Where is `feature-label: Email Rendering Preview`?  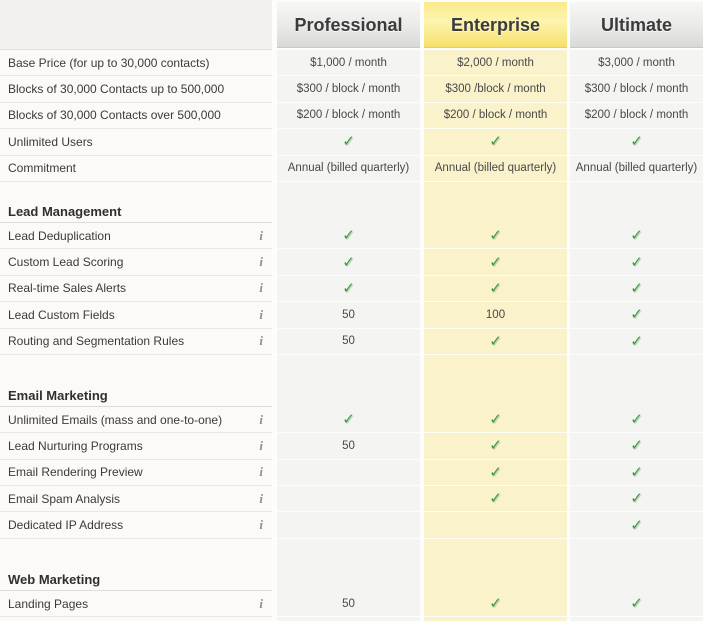 feature-label: Email Rendering Preview is located at coordinates (75, 472).